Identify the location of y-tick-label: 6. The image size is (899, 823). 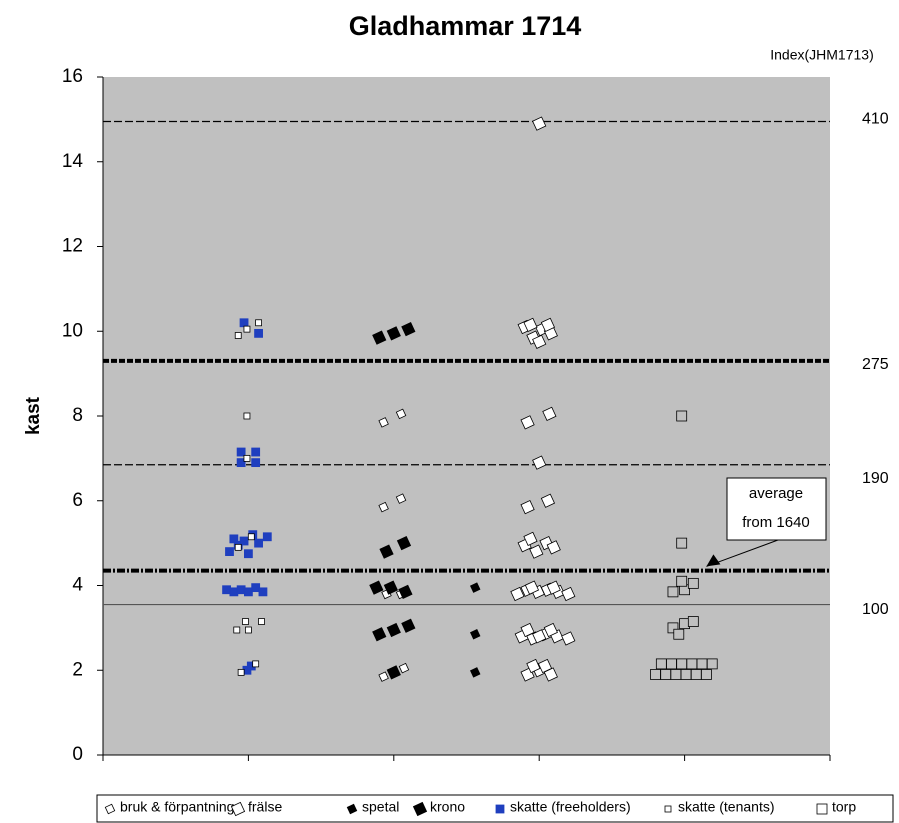
(77, 500).